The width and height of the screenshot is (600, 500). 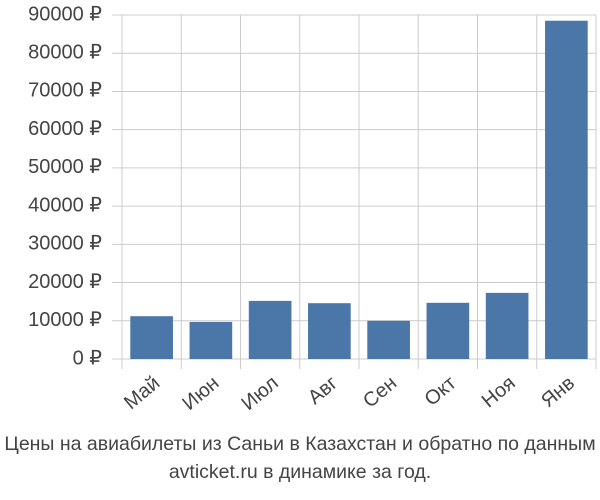 What do you see at coordinates (558, 392) in the screenshot?
I see `x-tick-label: Янв` at bounding box center [558, 392].